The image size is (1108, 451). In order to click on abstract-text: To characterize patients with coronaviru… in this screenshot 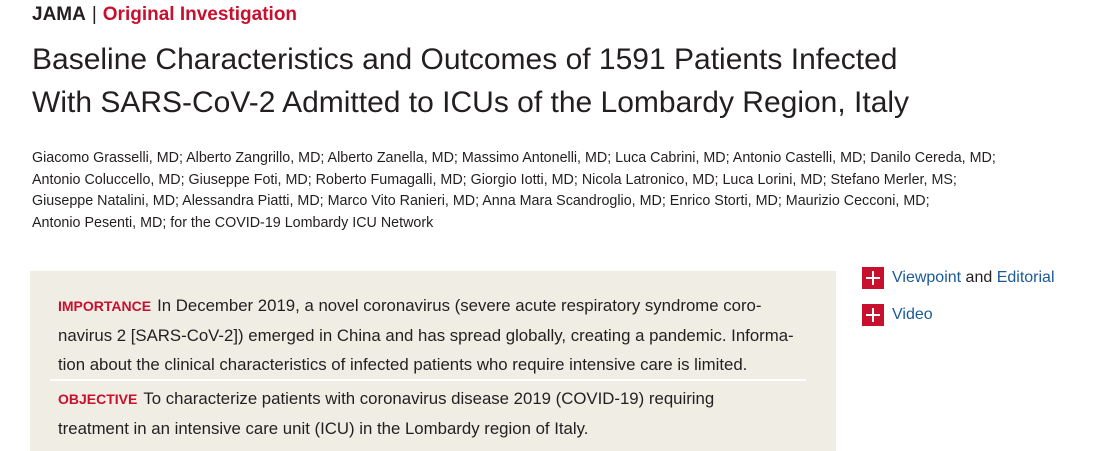, I will do `click(429, 398)`.